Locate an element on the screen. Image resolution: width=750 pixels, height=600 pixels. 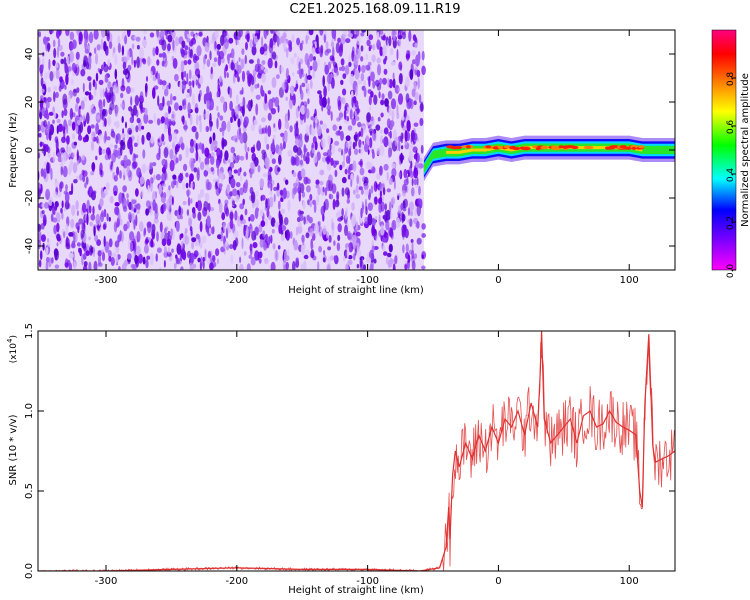
x-tick-label: -100 is located at coordinates (367, 280).